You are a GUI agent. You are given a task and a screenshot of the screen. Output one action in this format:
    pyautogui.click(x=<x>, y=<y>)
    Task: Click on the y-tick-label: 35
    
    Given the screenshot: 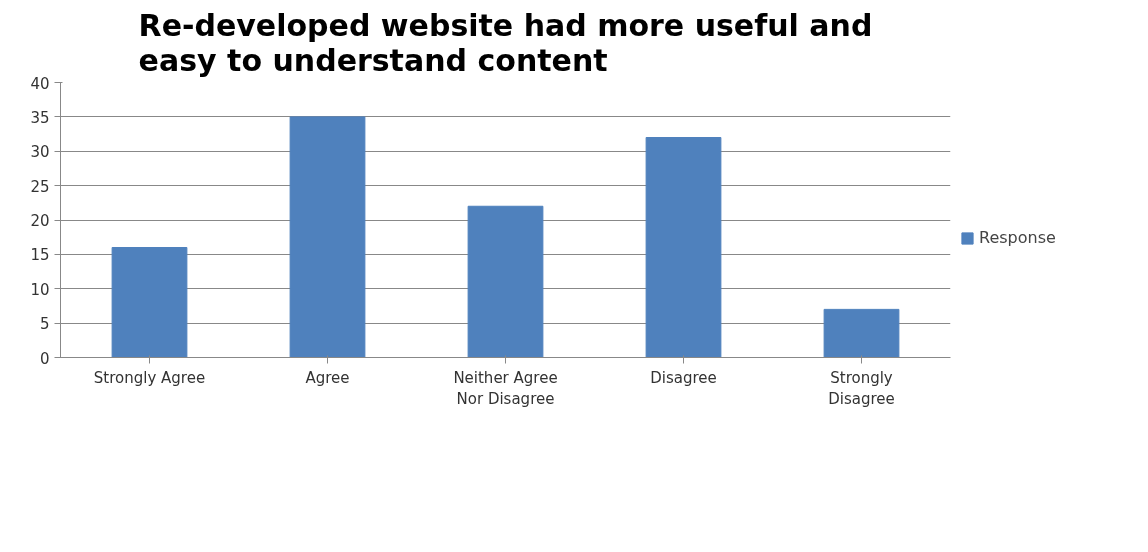 What is the action you would take?
    pyautogui.click(x=40, y=117)
    